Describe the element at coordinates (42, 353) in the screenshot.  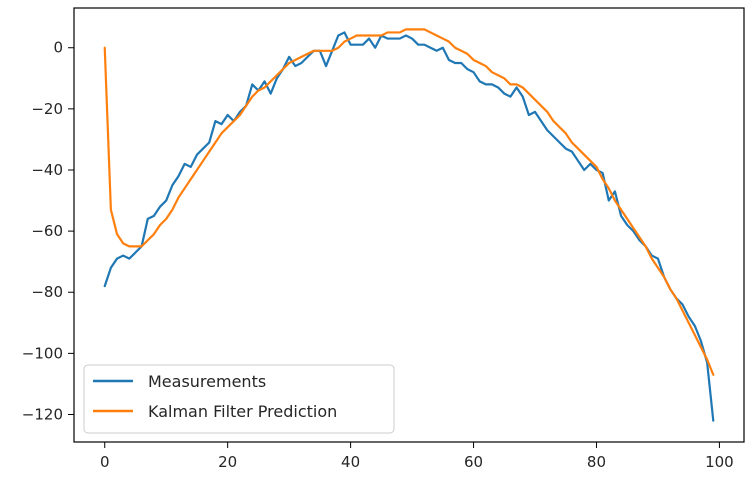
I see `y-tick-label: −100` at that location.